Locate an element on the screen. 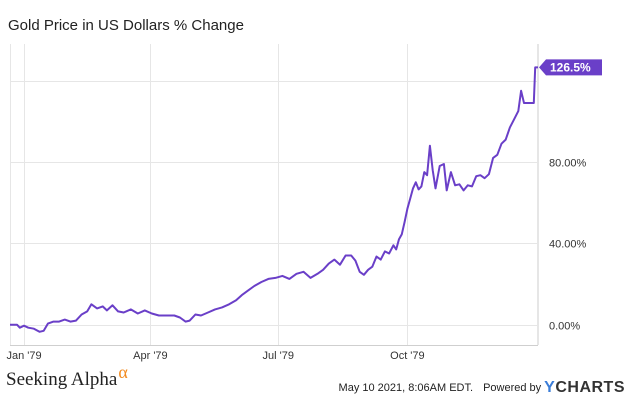 This screenshot has width=635, height=403. x-tick-label: Jul '79 is located at coordinates (277, 356).